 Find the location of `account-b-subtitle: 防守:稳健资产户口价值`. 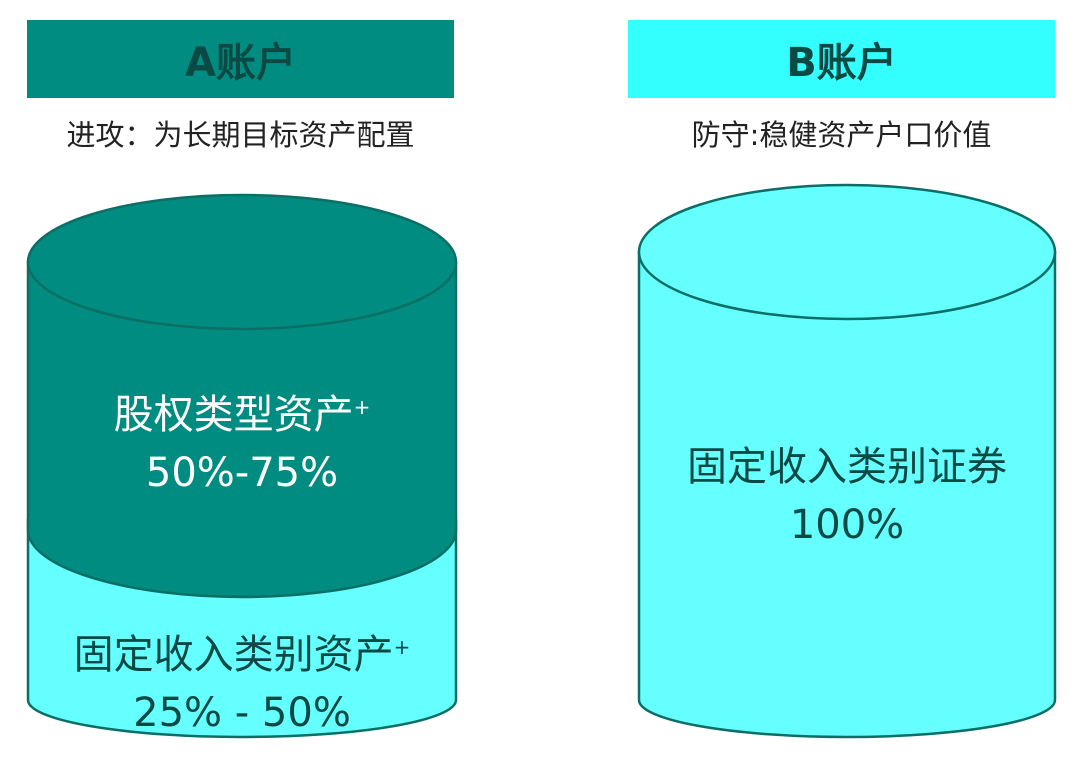

account-b-subtitle: 防守:稳健资产户口价值 is located at coordinates (841, 135).